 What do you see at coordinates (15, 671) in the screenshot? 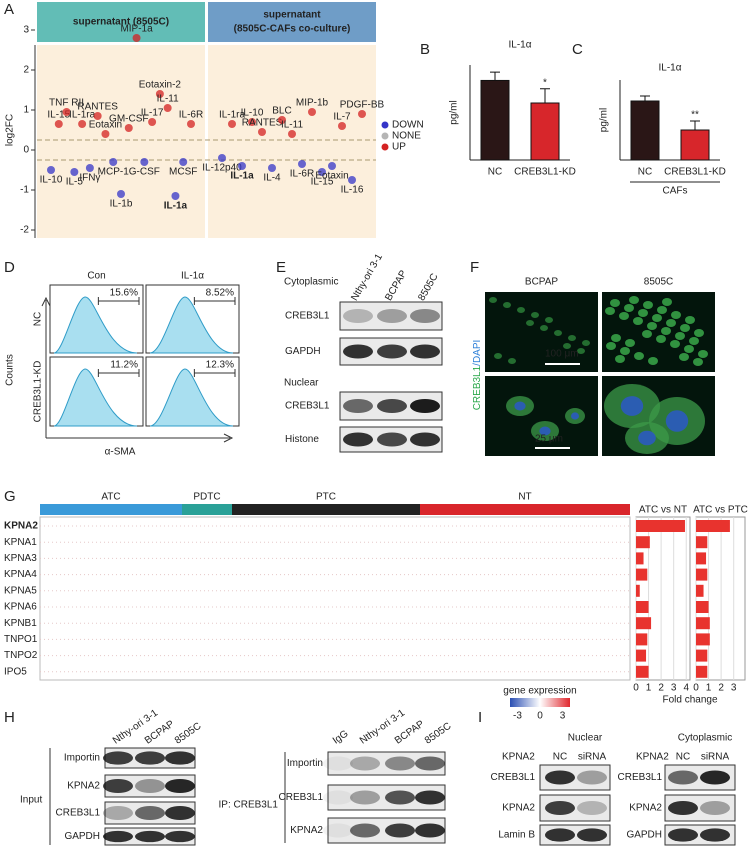
I see `row-label: IPO5` at bounding box center [15, 671].